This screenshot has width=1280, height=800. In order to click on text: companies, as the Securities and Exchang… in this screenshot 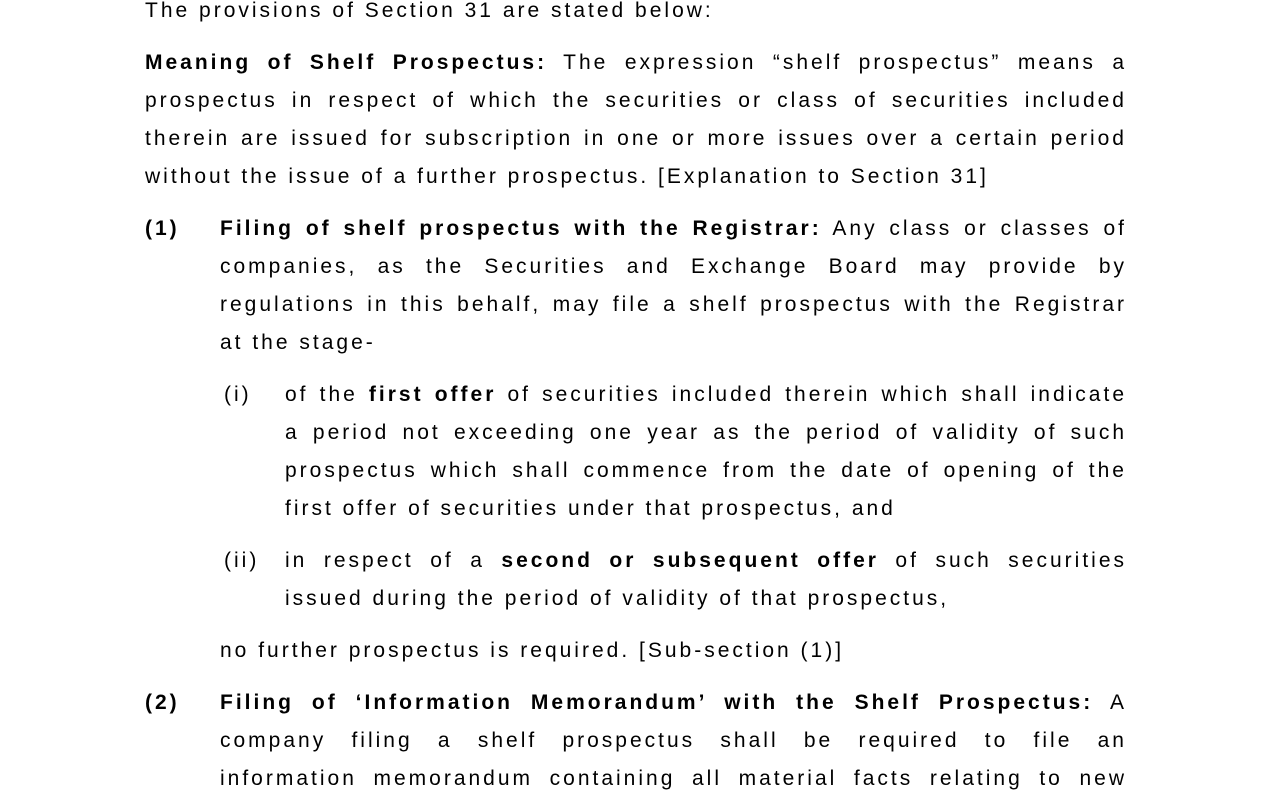, I will do `click(673, 266)`.